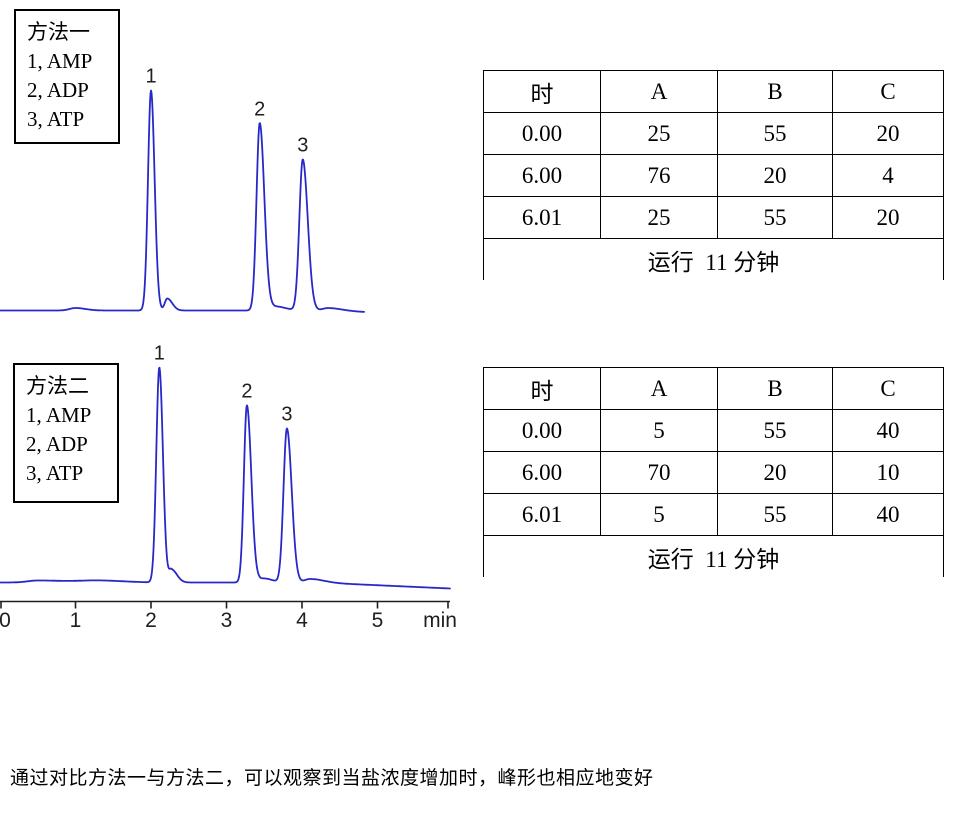 The height and width of the screenshot is (833, 971). Describe the element at coordinates (159, 354) in the screenshot. I see `peak-label-1-chromatogram-method-2: 1` at that location.